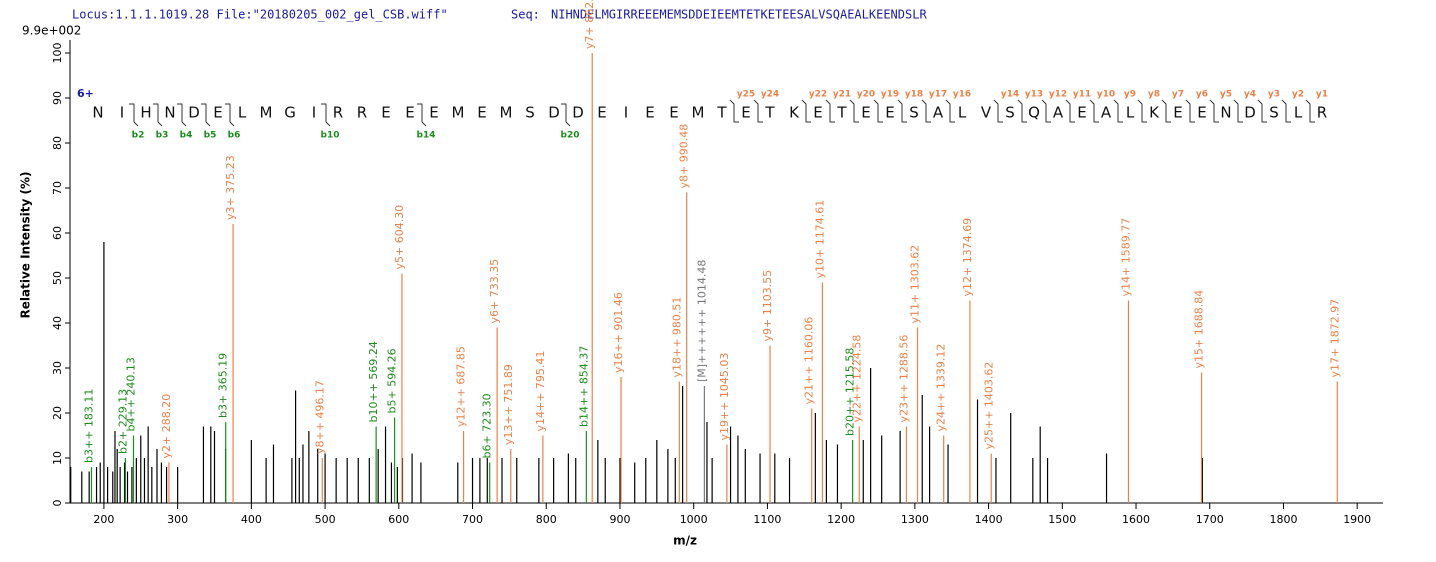  I want to click on b-marker: b4, so click(186, 136).